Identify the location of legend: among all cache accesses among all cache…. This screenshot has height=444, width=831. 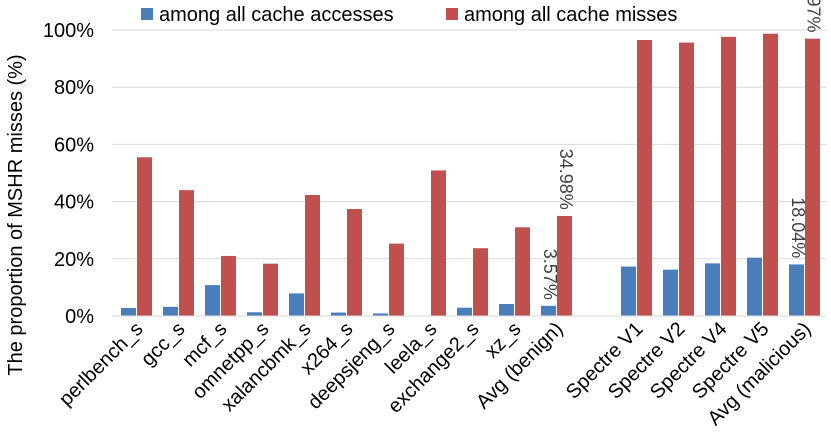
(409, 15).